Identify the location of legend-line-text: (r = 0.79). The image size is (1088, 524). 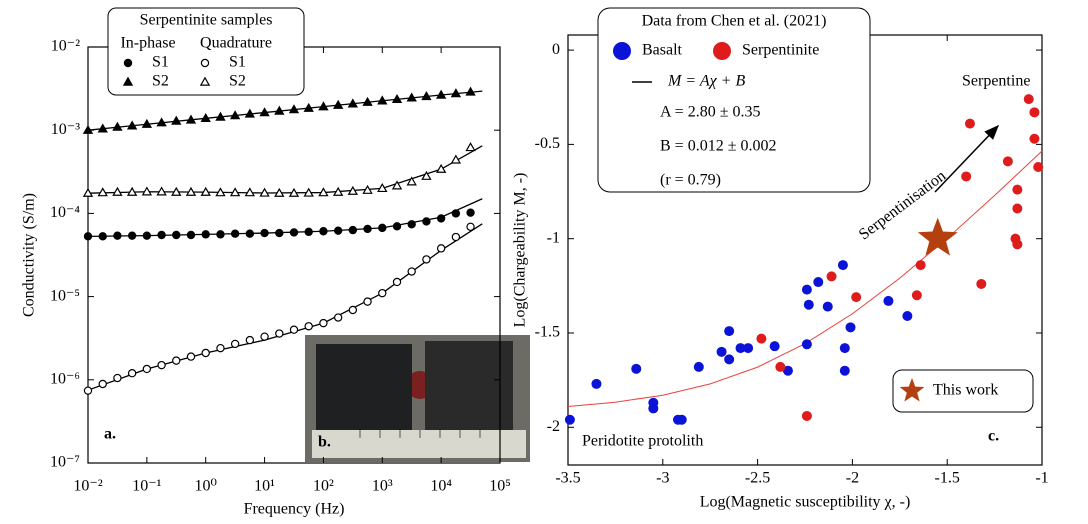
(690, 180).